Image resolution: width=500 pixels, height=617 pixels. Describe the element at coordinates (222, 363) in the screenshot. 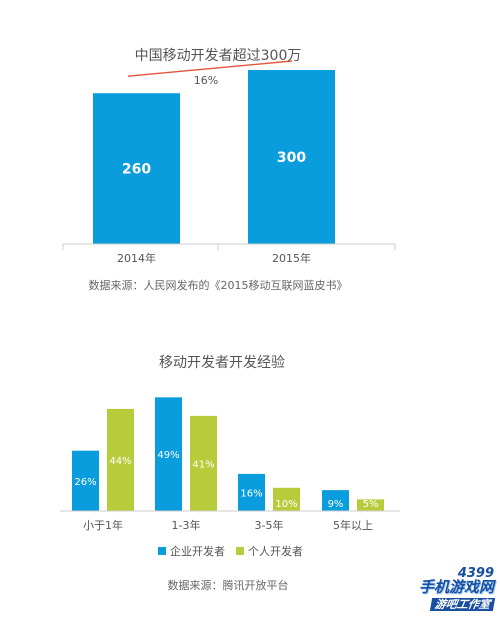

I see `chart2-title: 移动开发者开发经验` at that location.